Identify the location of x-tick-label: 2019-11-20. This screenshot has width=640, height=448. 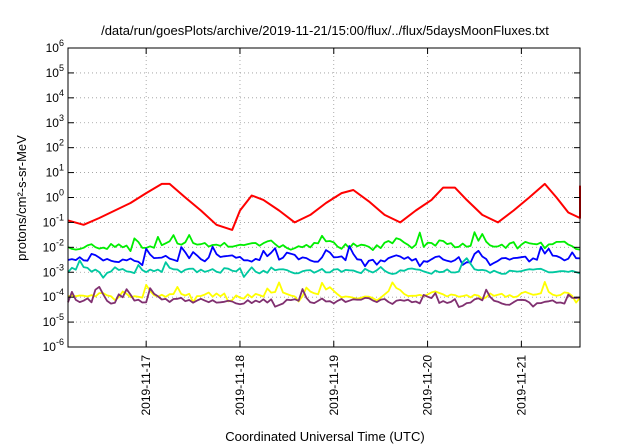
(428, 385).